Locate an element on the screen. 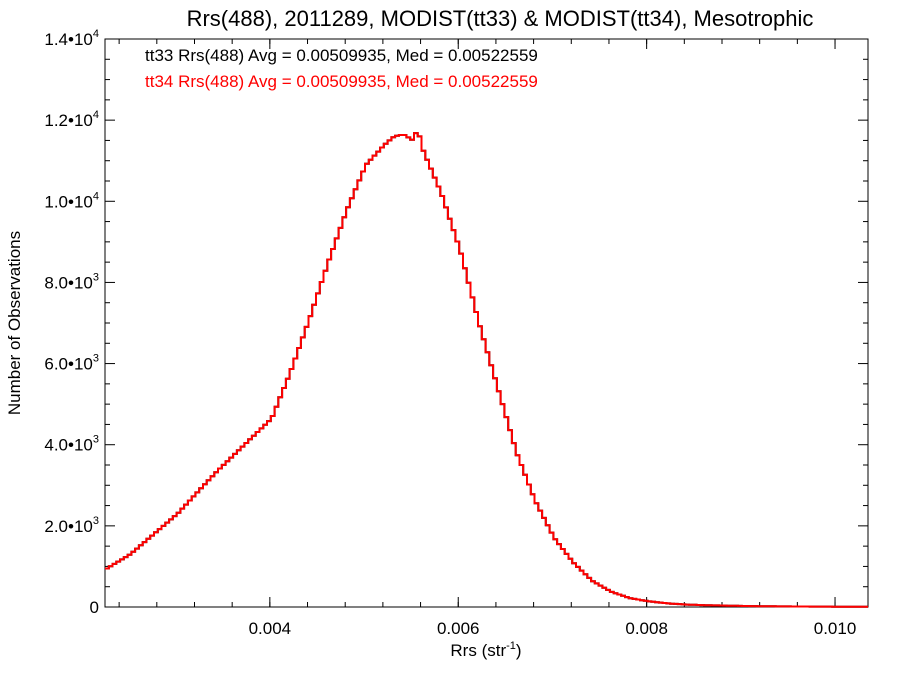 The width and height of the screenshot is (900, 675). y-tick-label: 1.2•104 is located at coordinates (71, 119).